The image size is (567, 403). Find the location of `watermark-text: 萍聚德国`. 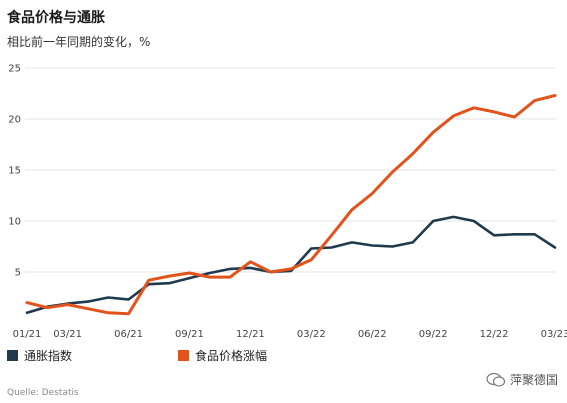

watermark-text: 萍聚德国 is located at coordinates (533, 380).